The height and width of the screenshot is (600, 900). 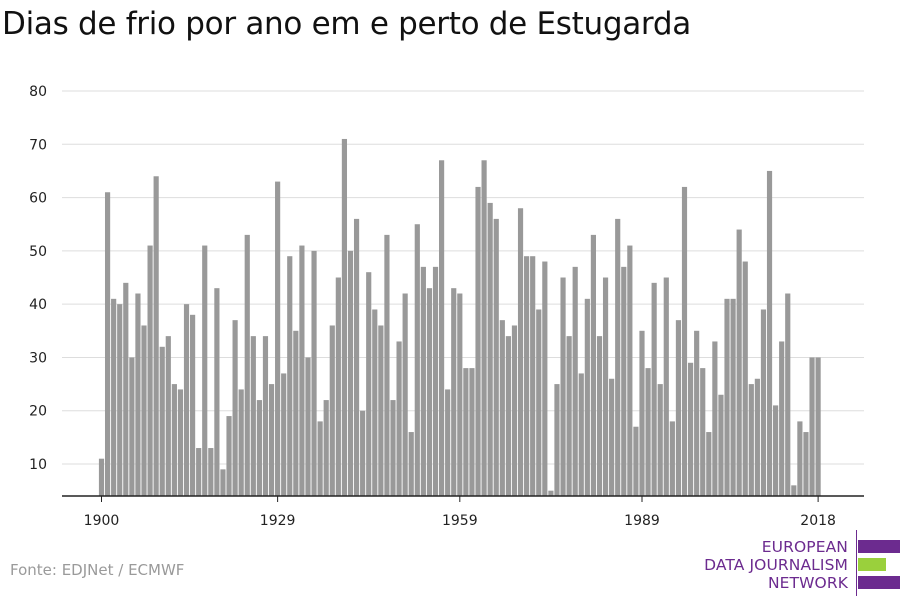 I want to click on bar-1921, so click(x=229, y=456).